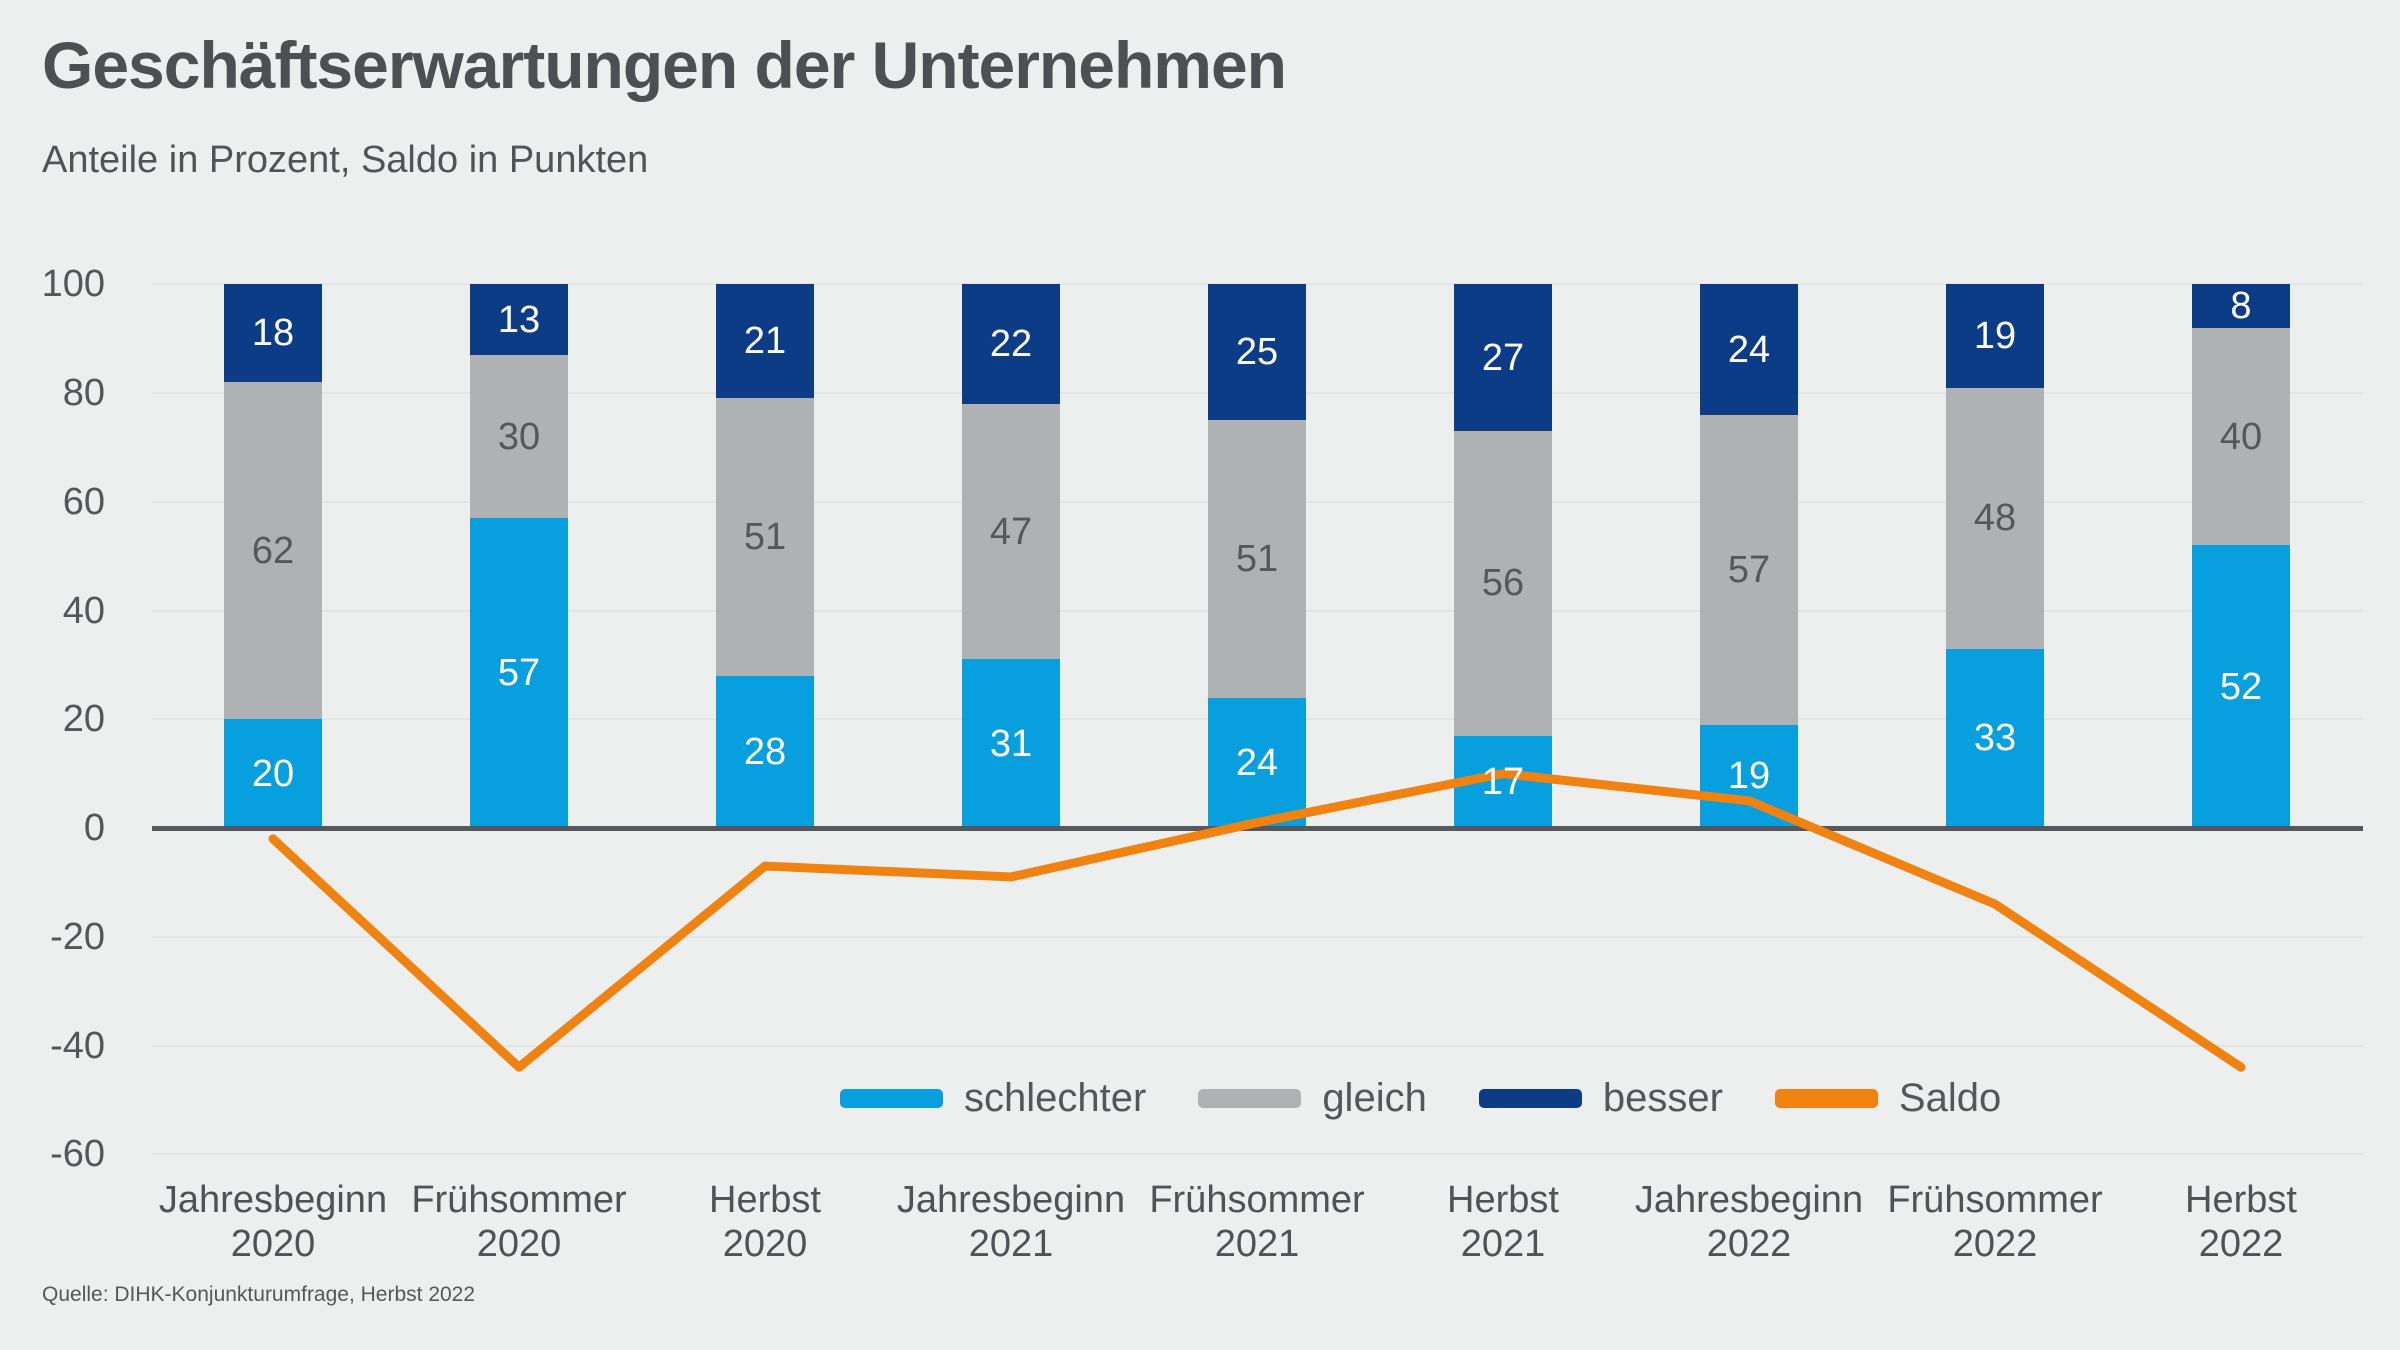  What do you see at coordinates (891, 1098) in the screenshot?
I see `legend-swatch-schlechter` at bounding box center [891, 1098].